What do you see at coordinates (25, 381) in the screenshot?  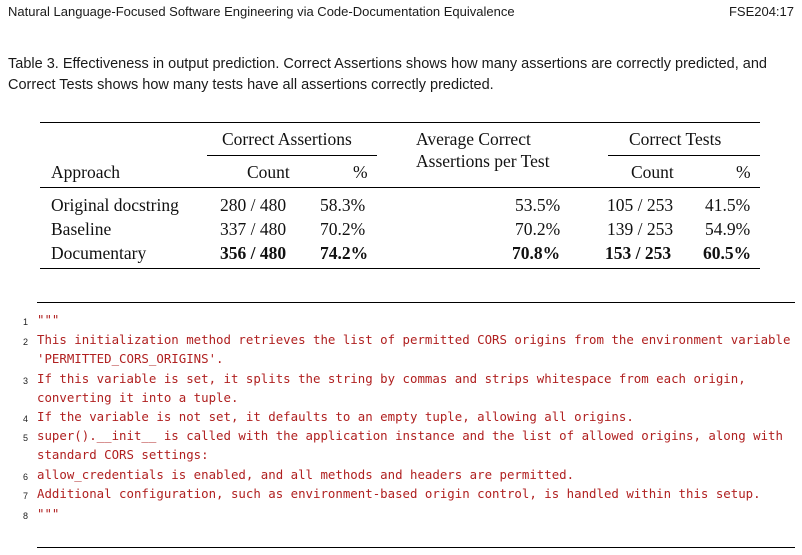 I see `line-number: 3` at bounding box center [25, 381].